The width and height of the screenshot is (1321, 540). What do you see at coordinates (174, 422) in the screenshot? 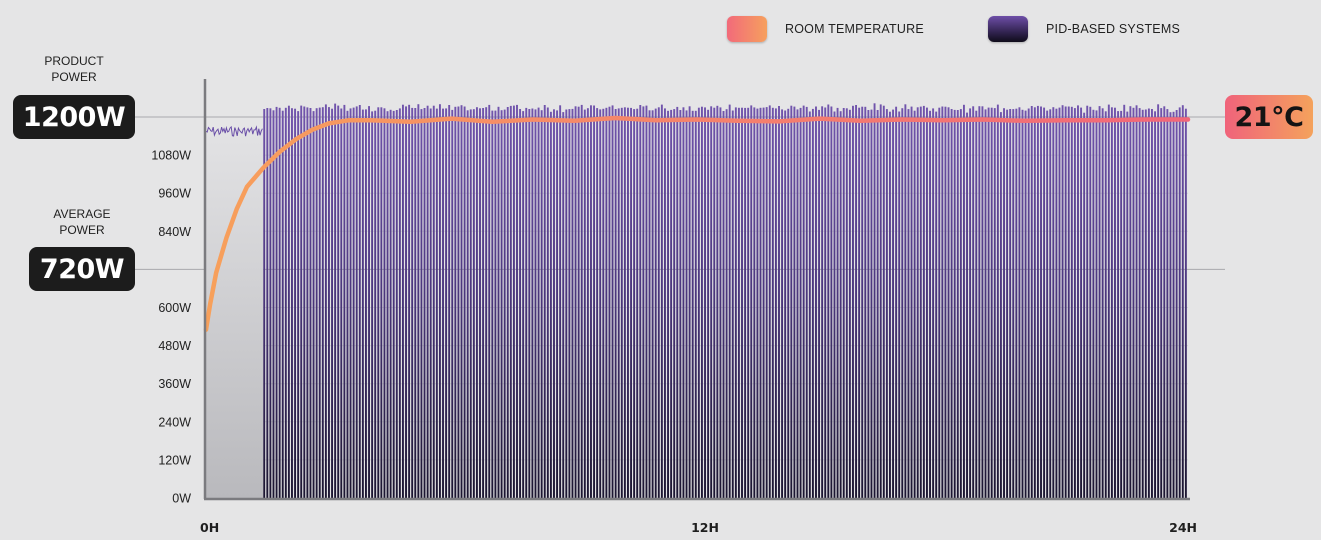
I see `y-tick-label-2: 240W` at bounding box center [174, 422].